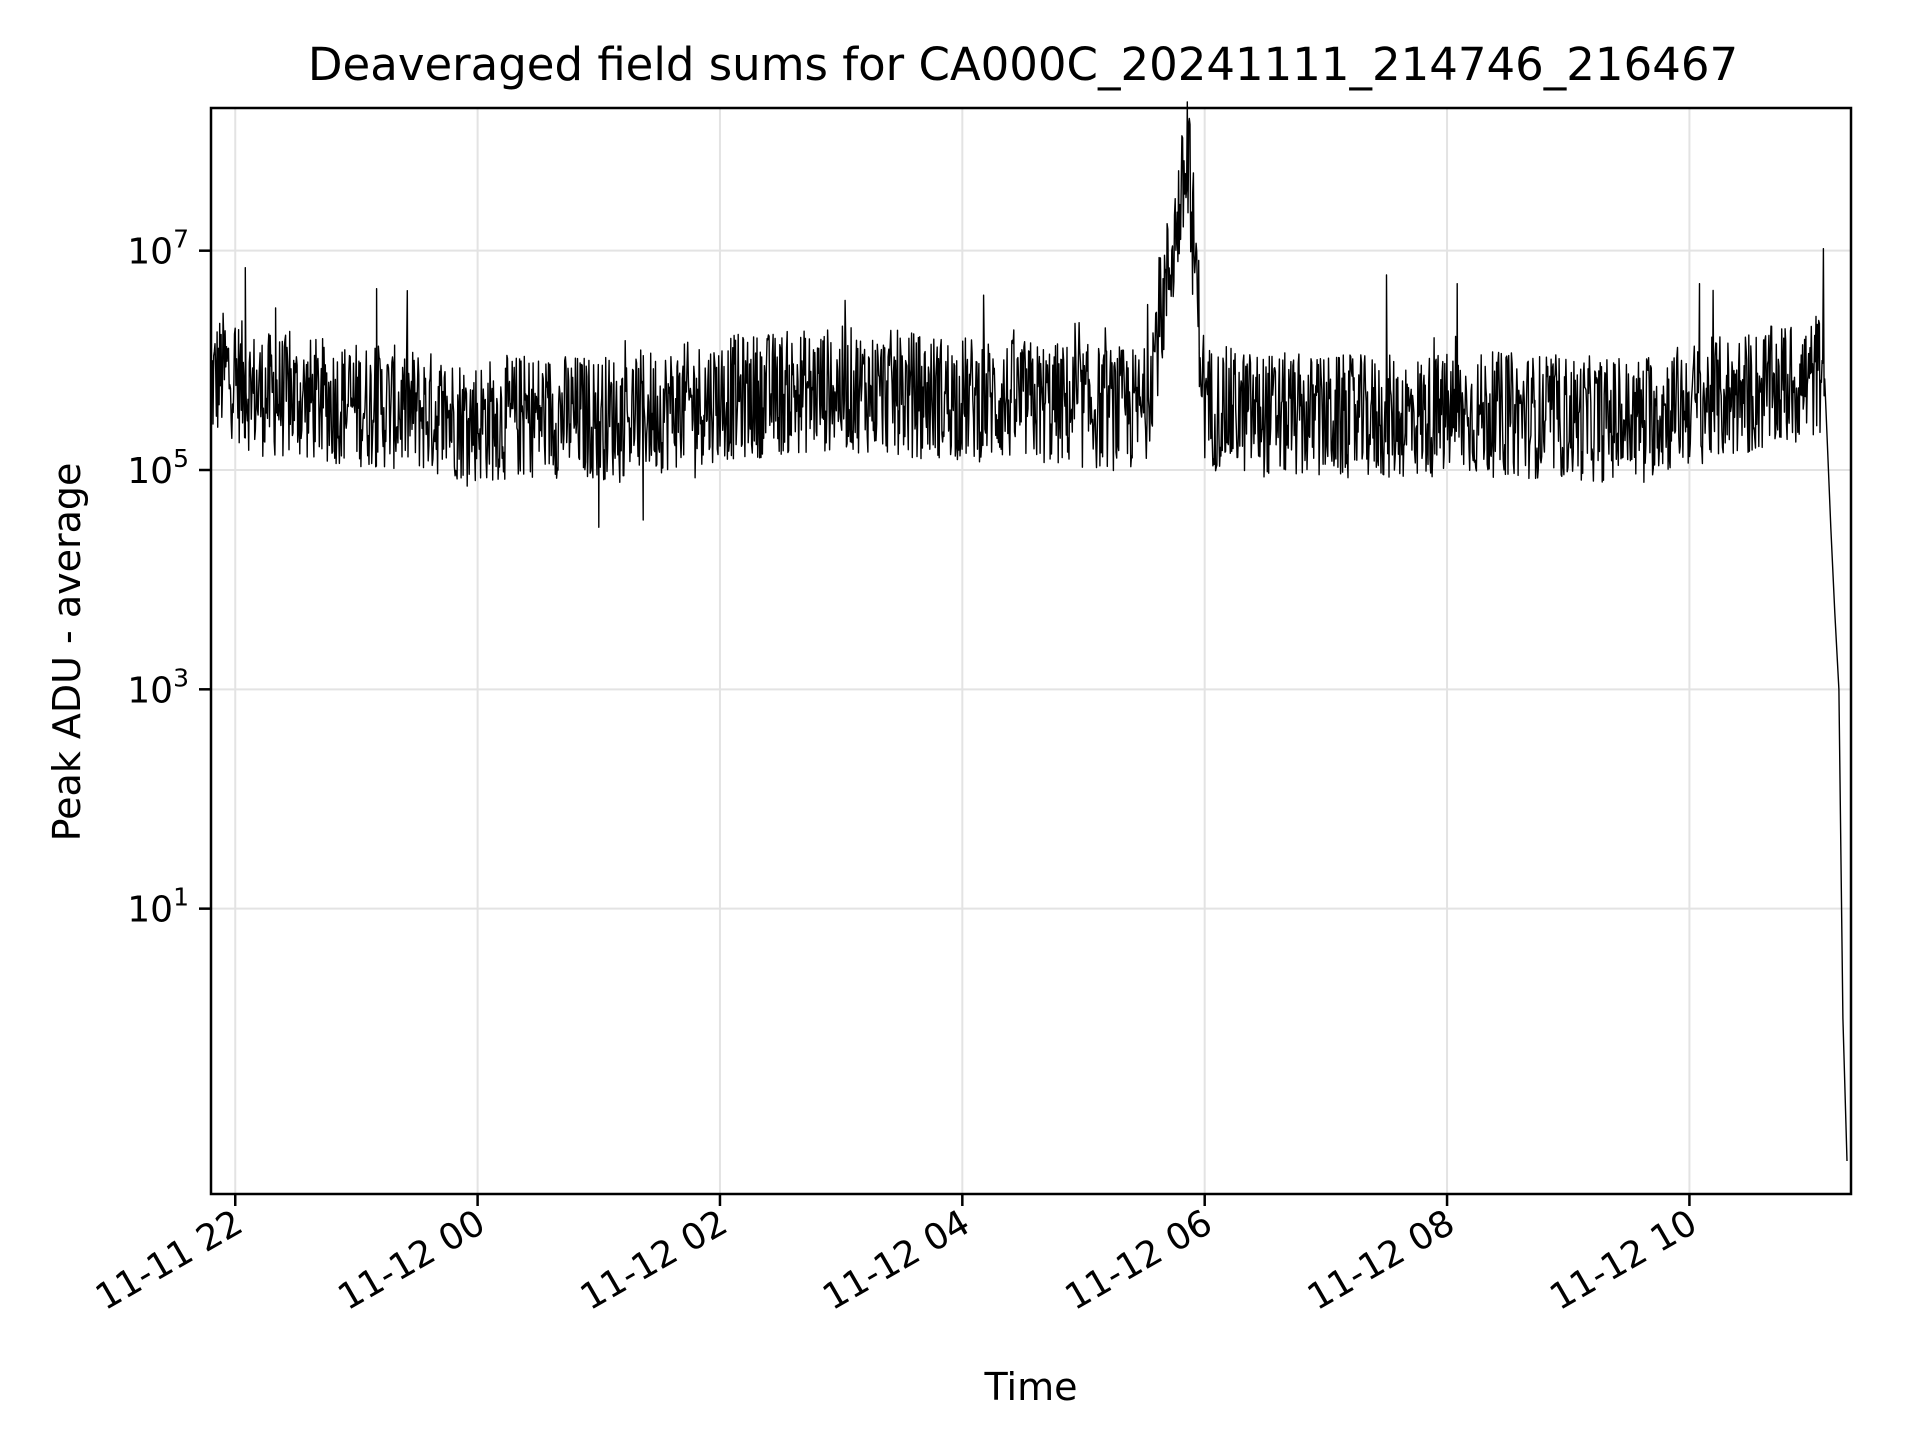 This screenshot has width=1920, height=1440. Describe the element at coordinates (181, 677) in the screenshot. I see `y-tick-exponent: 3` at that location.